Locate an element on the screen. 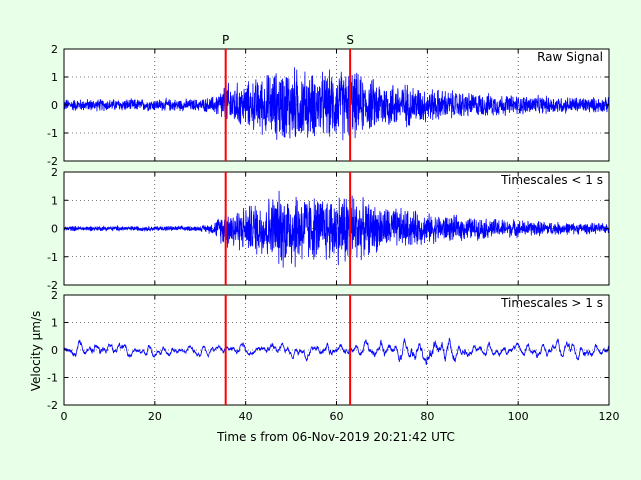 The width and height of the screenshot is (641, 480). y-axis-label: Velocity μm/s is located at coordinates (36, 351).